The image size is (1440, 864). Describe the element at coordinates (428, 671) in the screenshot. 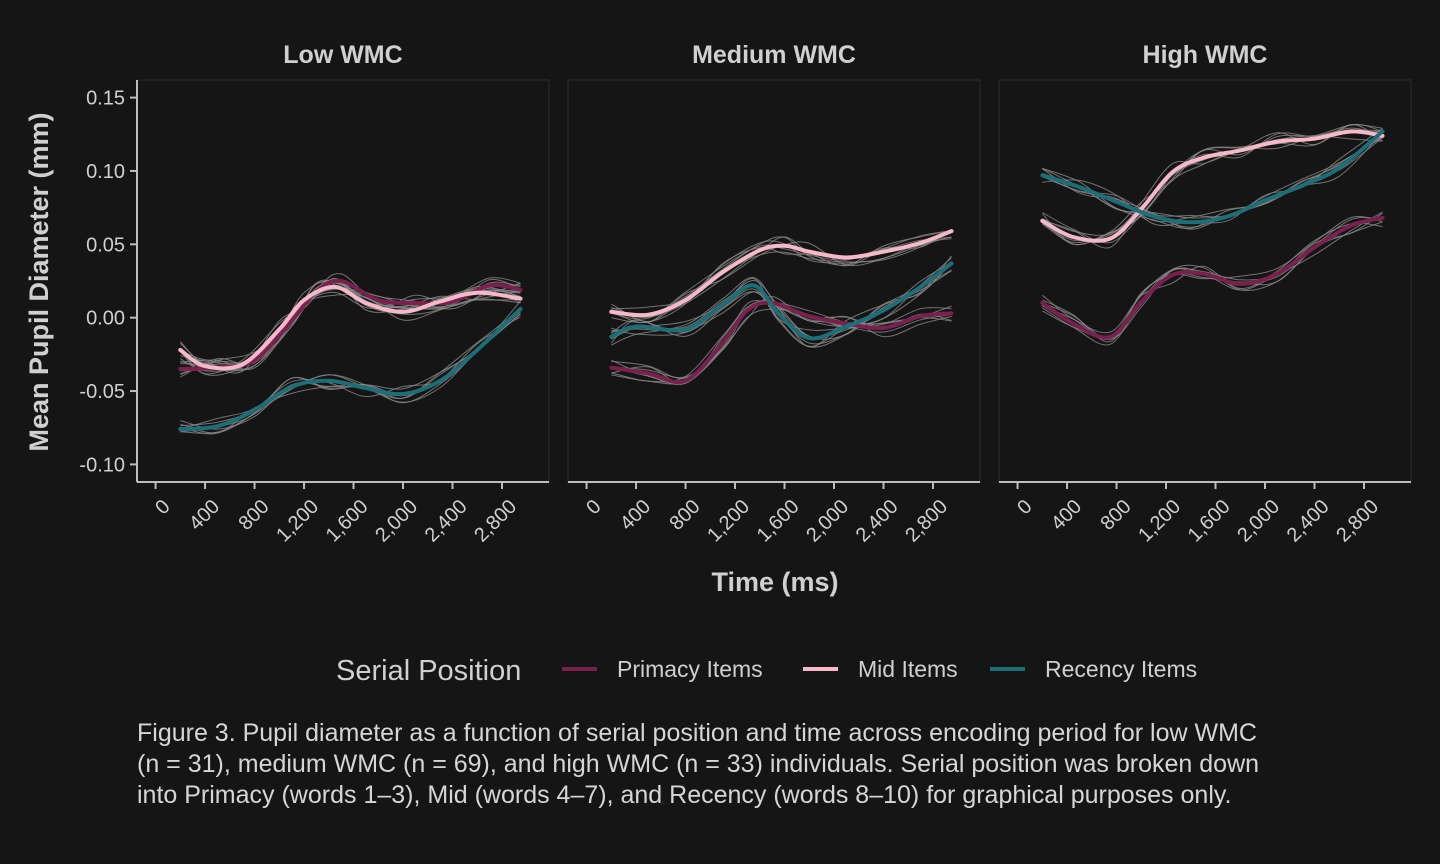

I see `legend-title: Serial Position` at that location.